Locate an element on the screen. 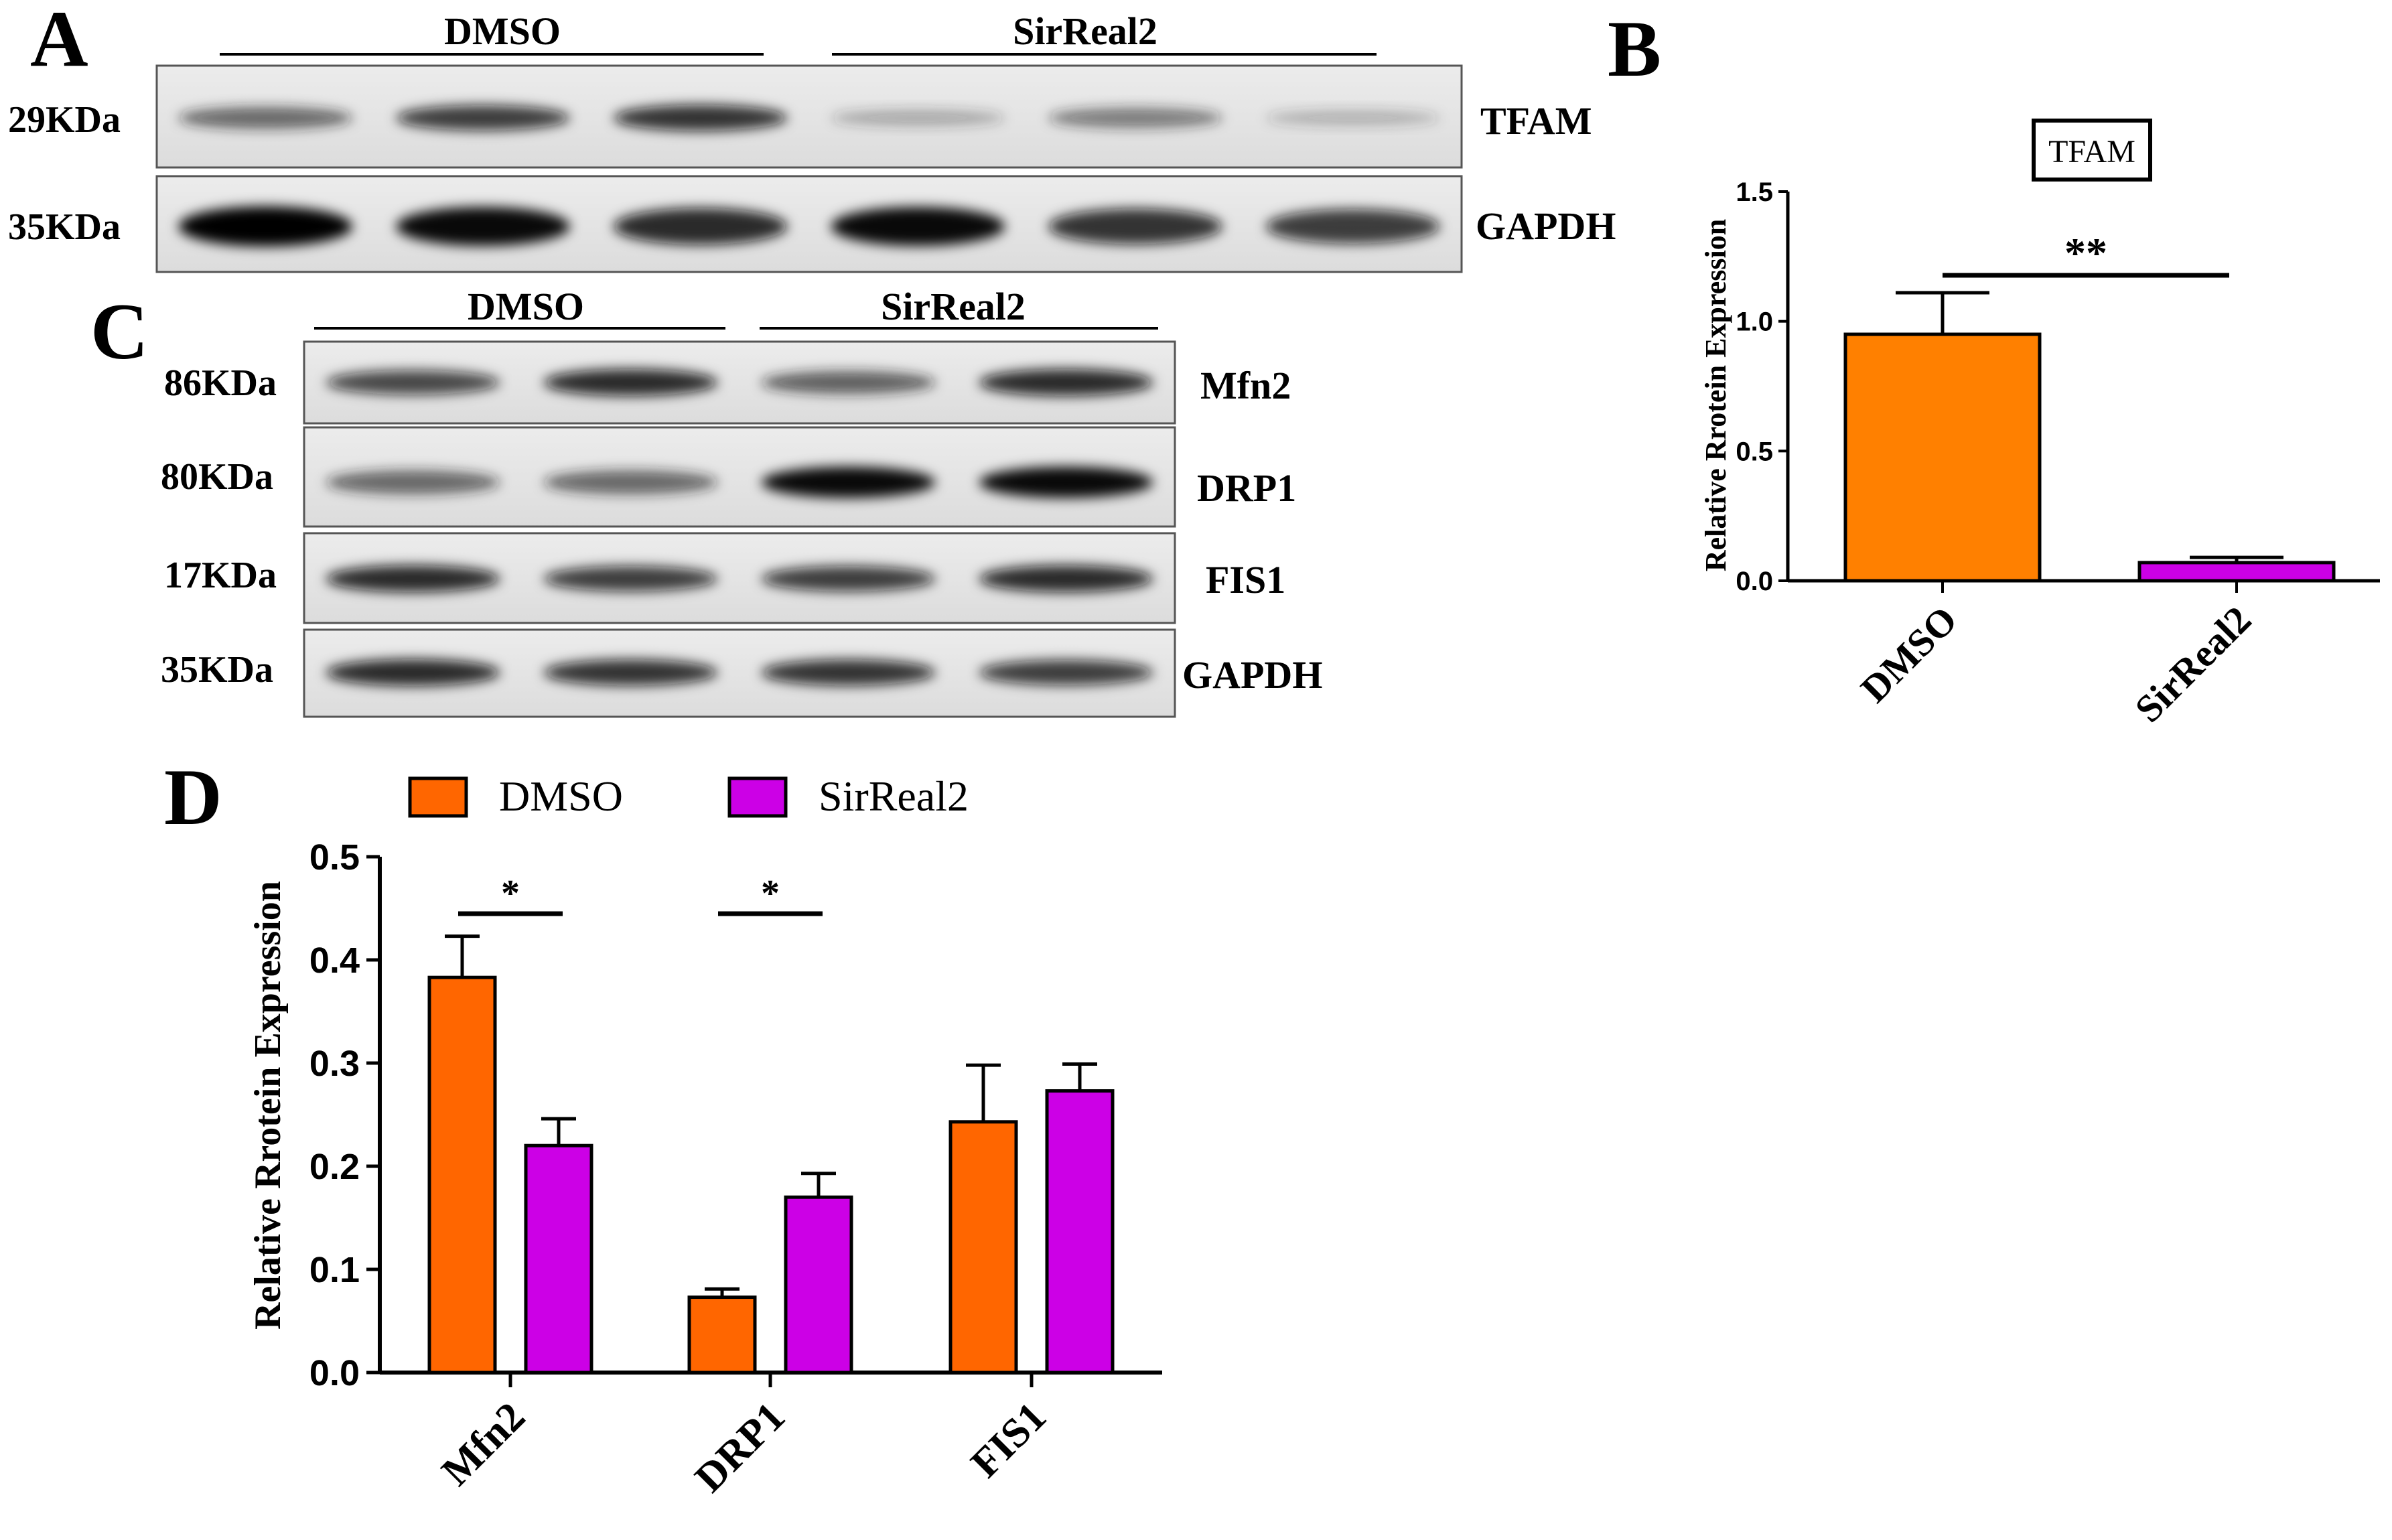  blot-protein-label: TFAM is located at coordinates (1536, 121).